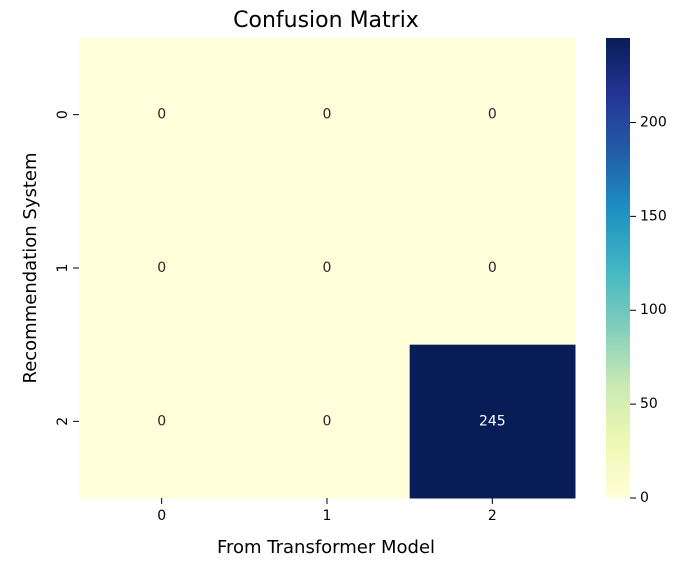 The height and width of the screenshot is (574, 699). I want to click on y-tick-label: 0, so click(63, 114).